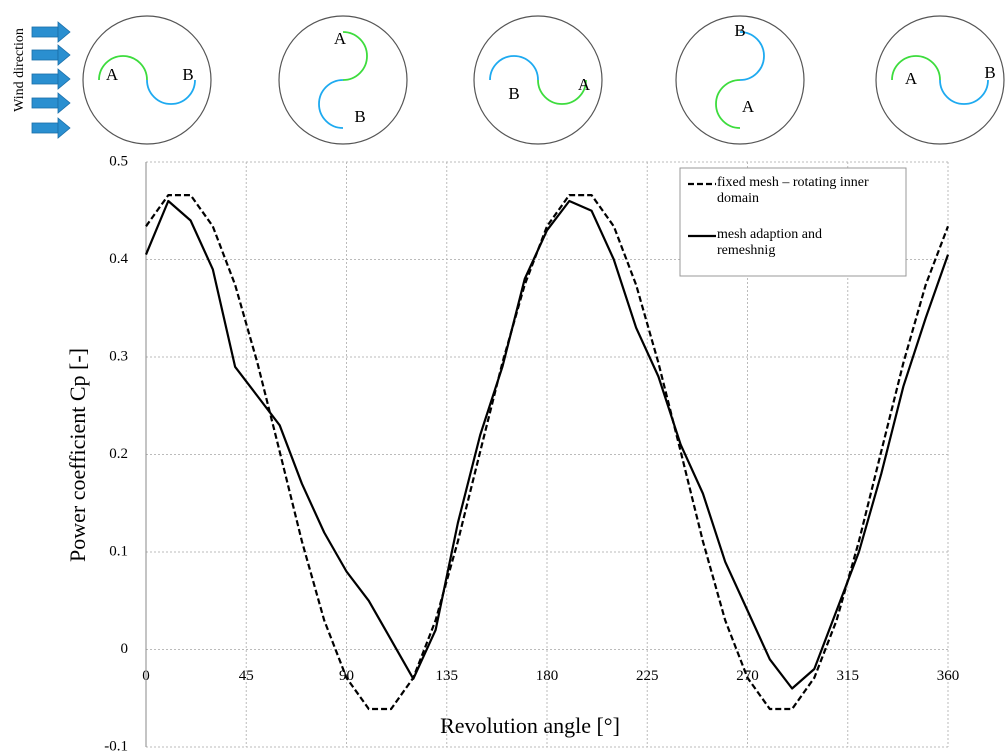 Image resolution: width=1006 pixels, height=754 pixels. I want to click on y-axis-label: Power coefficient Cp [-], so click(77, 455).